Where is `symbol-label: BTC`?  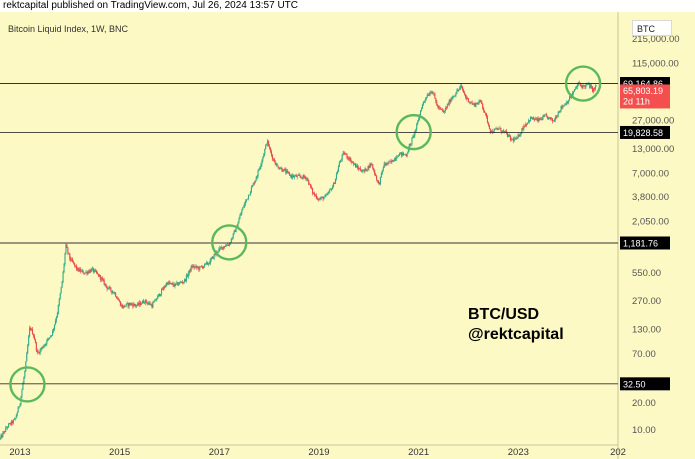 symbol-label: BTC is located at coordinates (652, 28).